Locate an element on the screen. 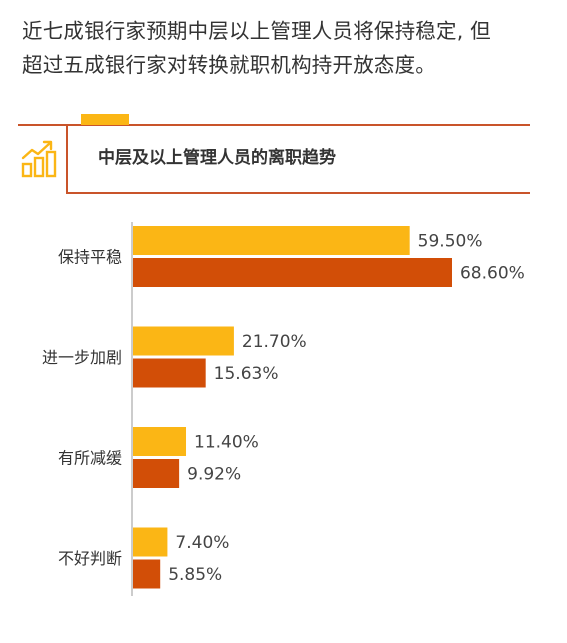  data-label: 59.50% is located at coordinates (450, 242).